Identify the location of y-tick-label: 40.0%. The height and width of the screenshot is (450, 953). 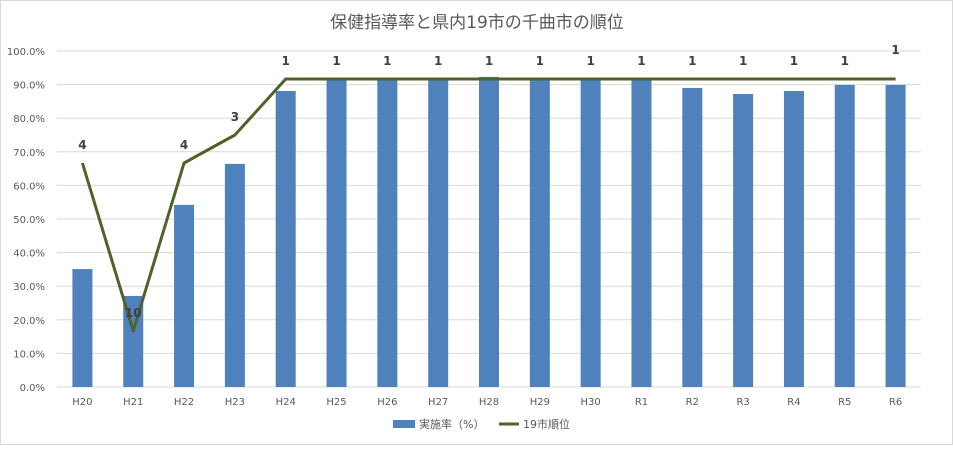
(29, 254).